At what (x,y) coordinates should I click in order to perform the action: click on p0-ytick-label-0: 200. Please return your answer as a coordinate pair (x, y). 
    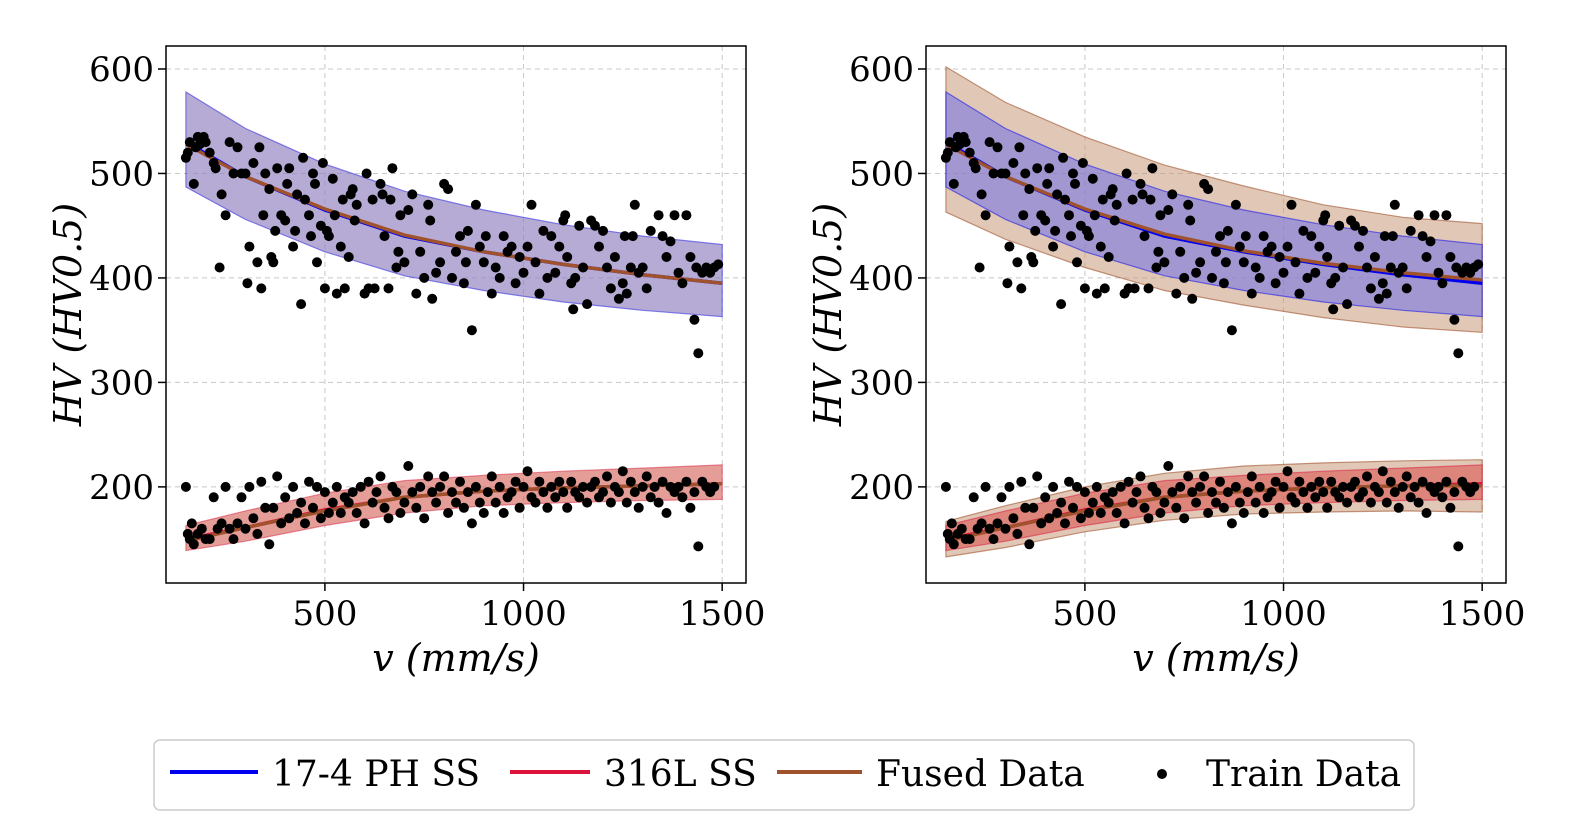
    Looking at the image, I should click on (121, 488).